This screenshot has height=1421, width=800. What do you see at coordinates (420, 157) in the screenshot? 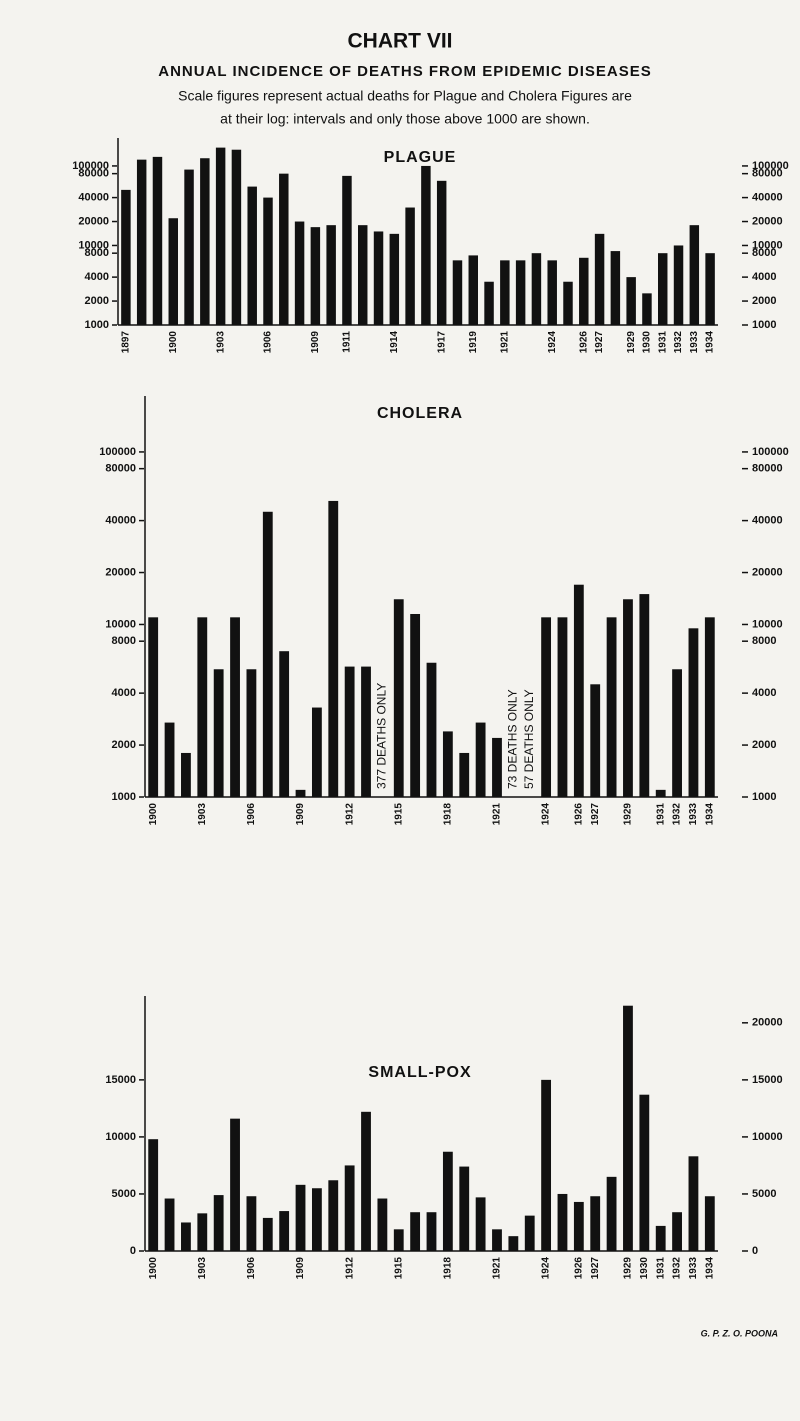
I see `panel-title: PLAGUE` at bounding box center [420, 157].